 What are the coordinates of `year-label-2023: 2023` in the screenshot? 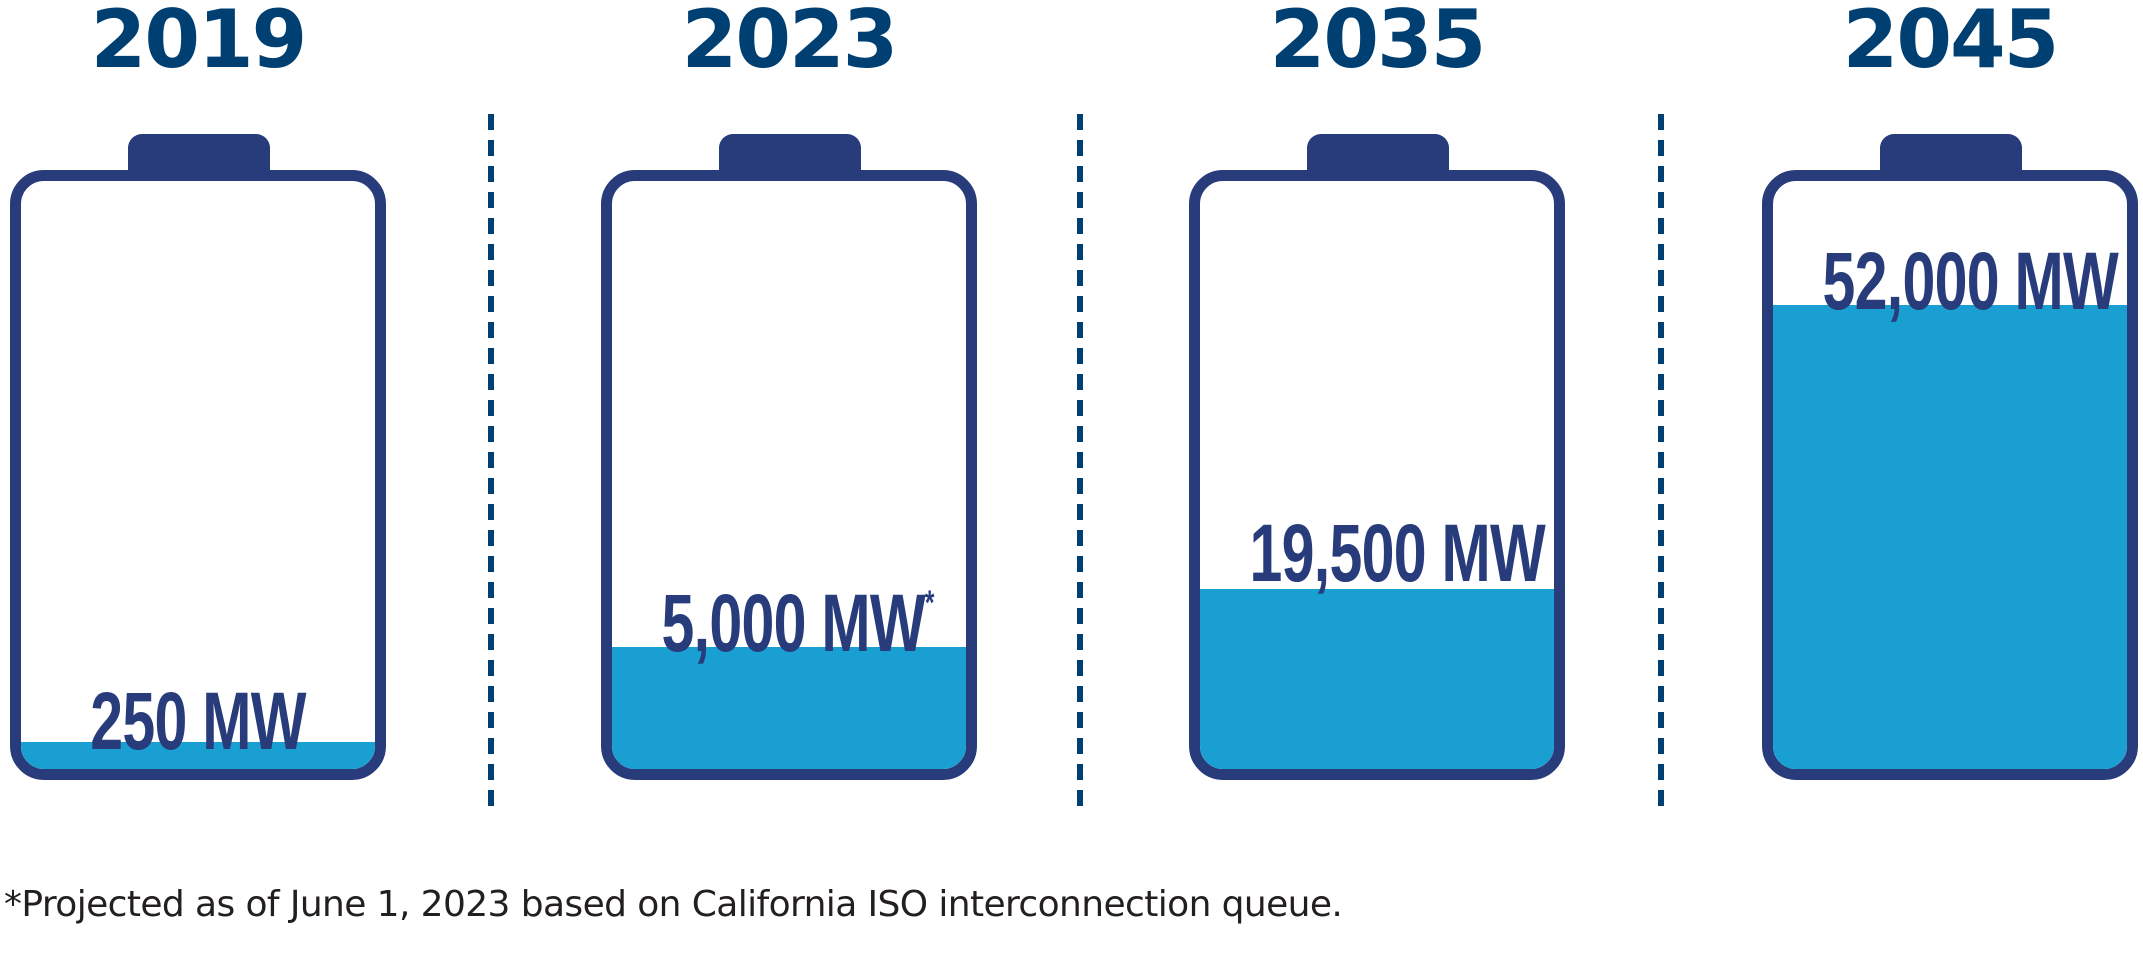 It's located at (790, 43).